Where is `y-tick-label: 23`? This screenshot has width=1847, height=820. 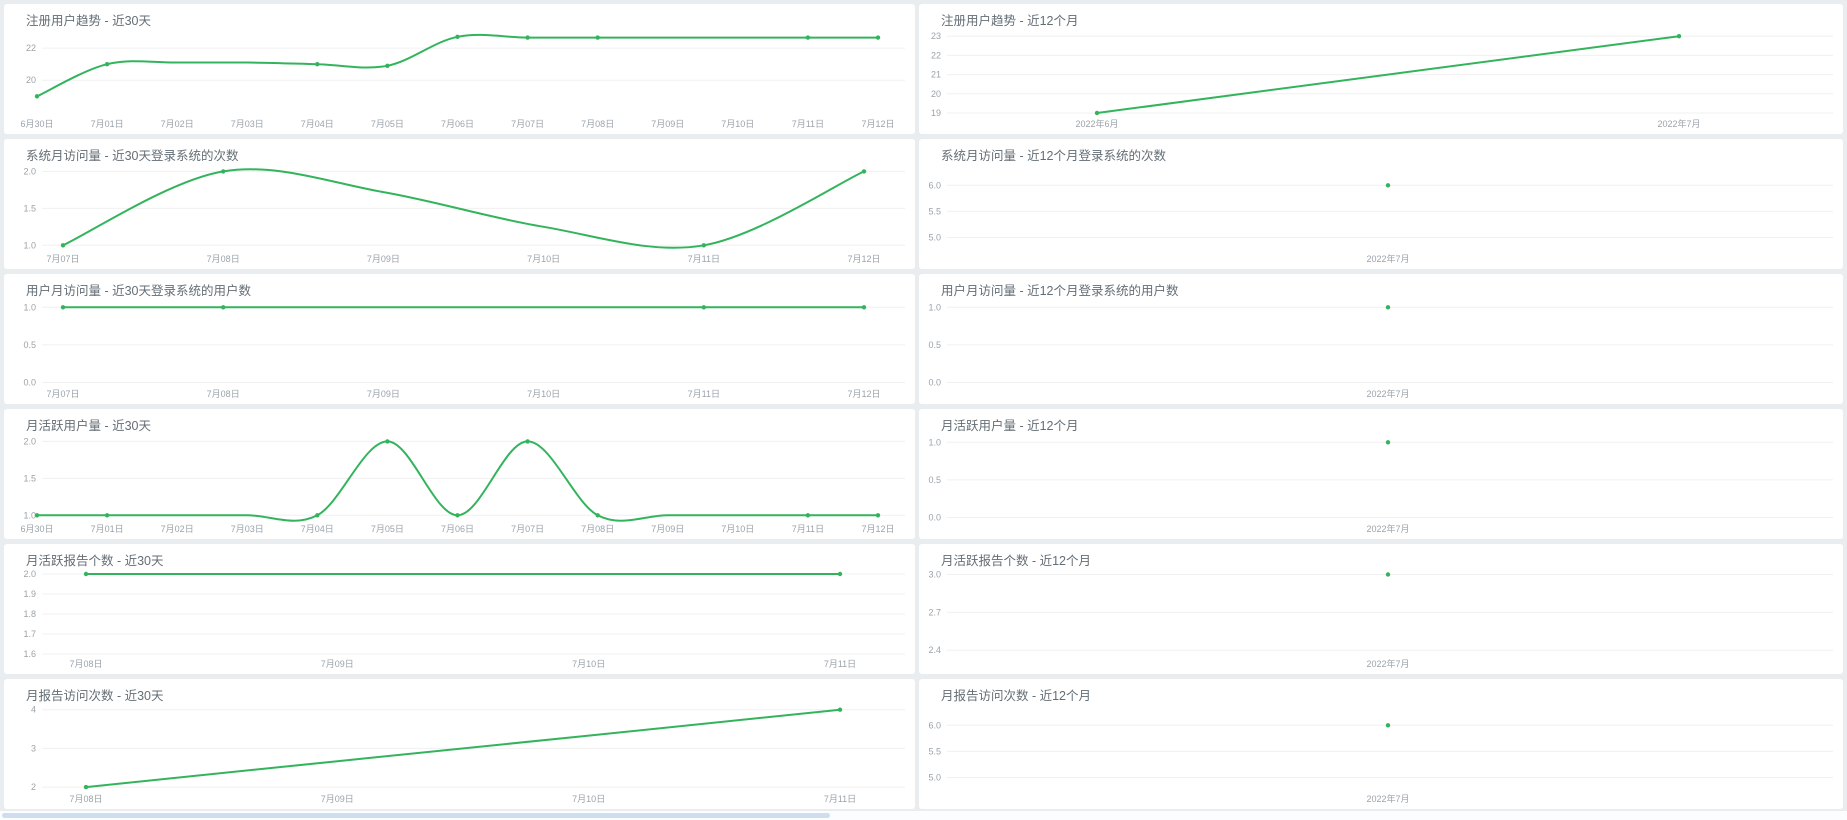
y-tick-label: 23 is located at coordinates (936, 36).